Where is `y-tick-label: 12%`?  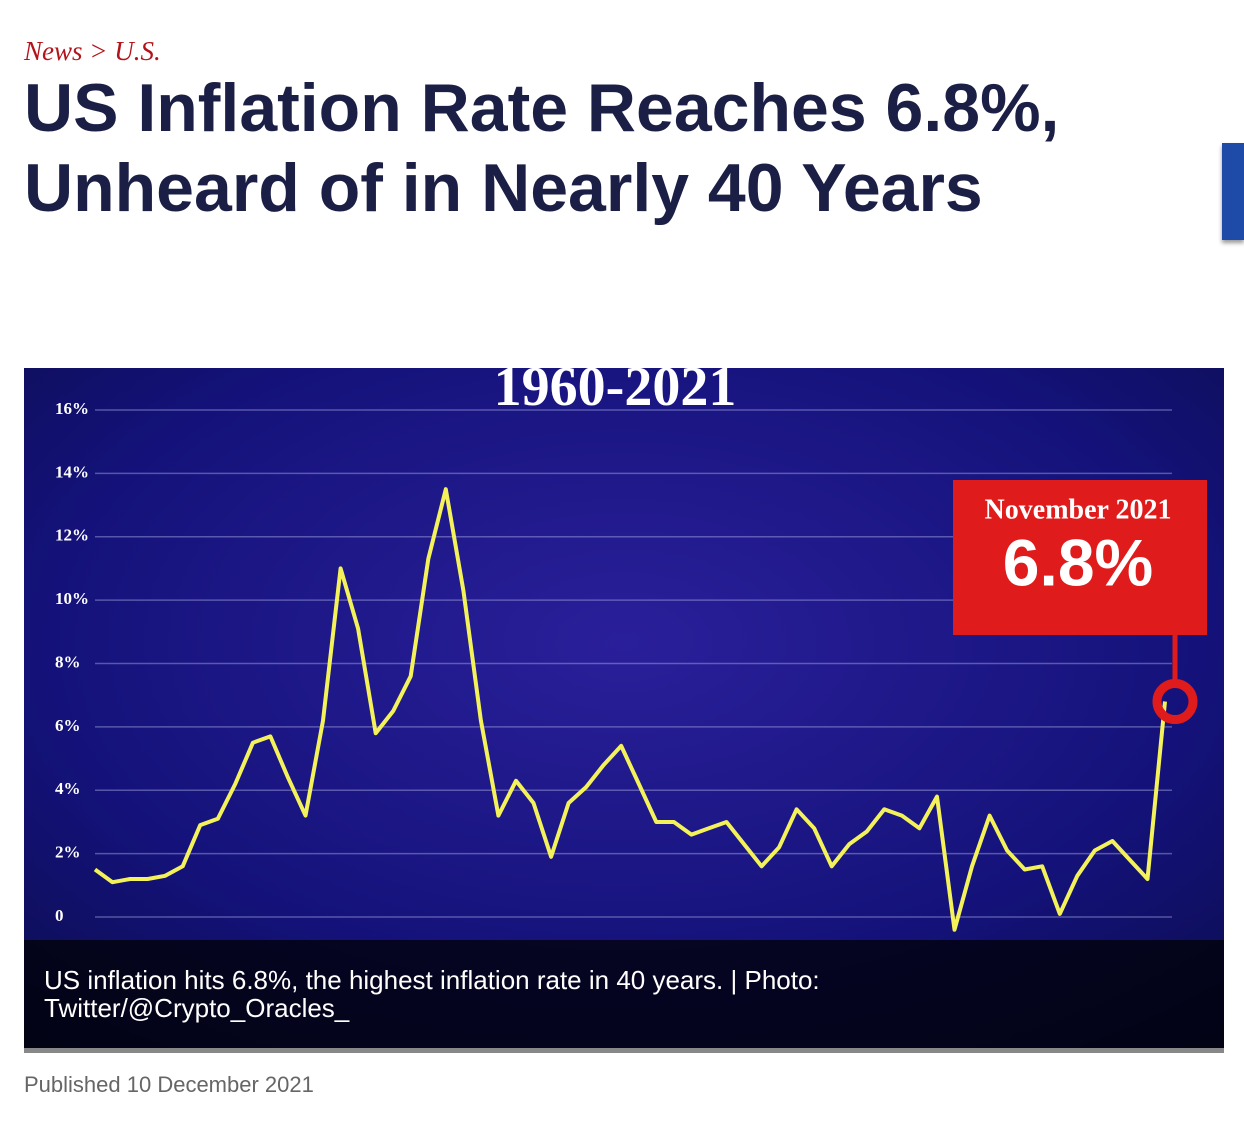
y-tick-label: 12% is located at coordinates (72, 535).